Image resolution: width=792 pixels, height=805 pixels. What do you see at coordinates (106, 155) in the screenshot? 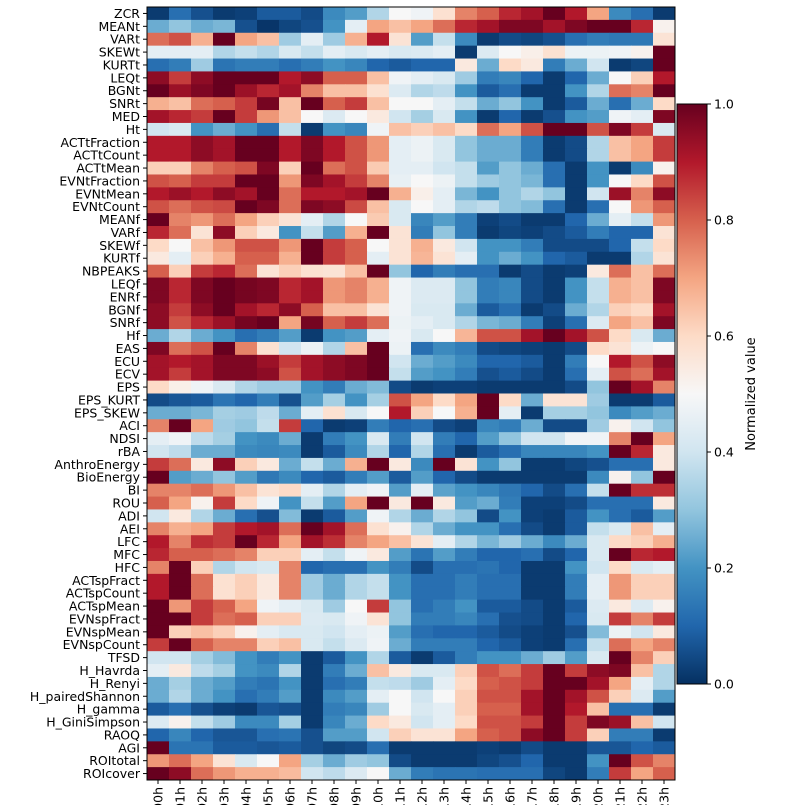
I see `y-tick-label: ACTtCount` at bounding box center [106, 155].